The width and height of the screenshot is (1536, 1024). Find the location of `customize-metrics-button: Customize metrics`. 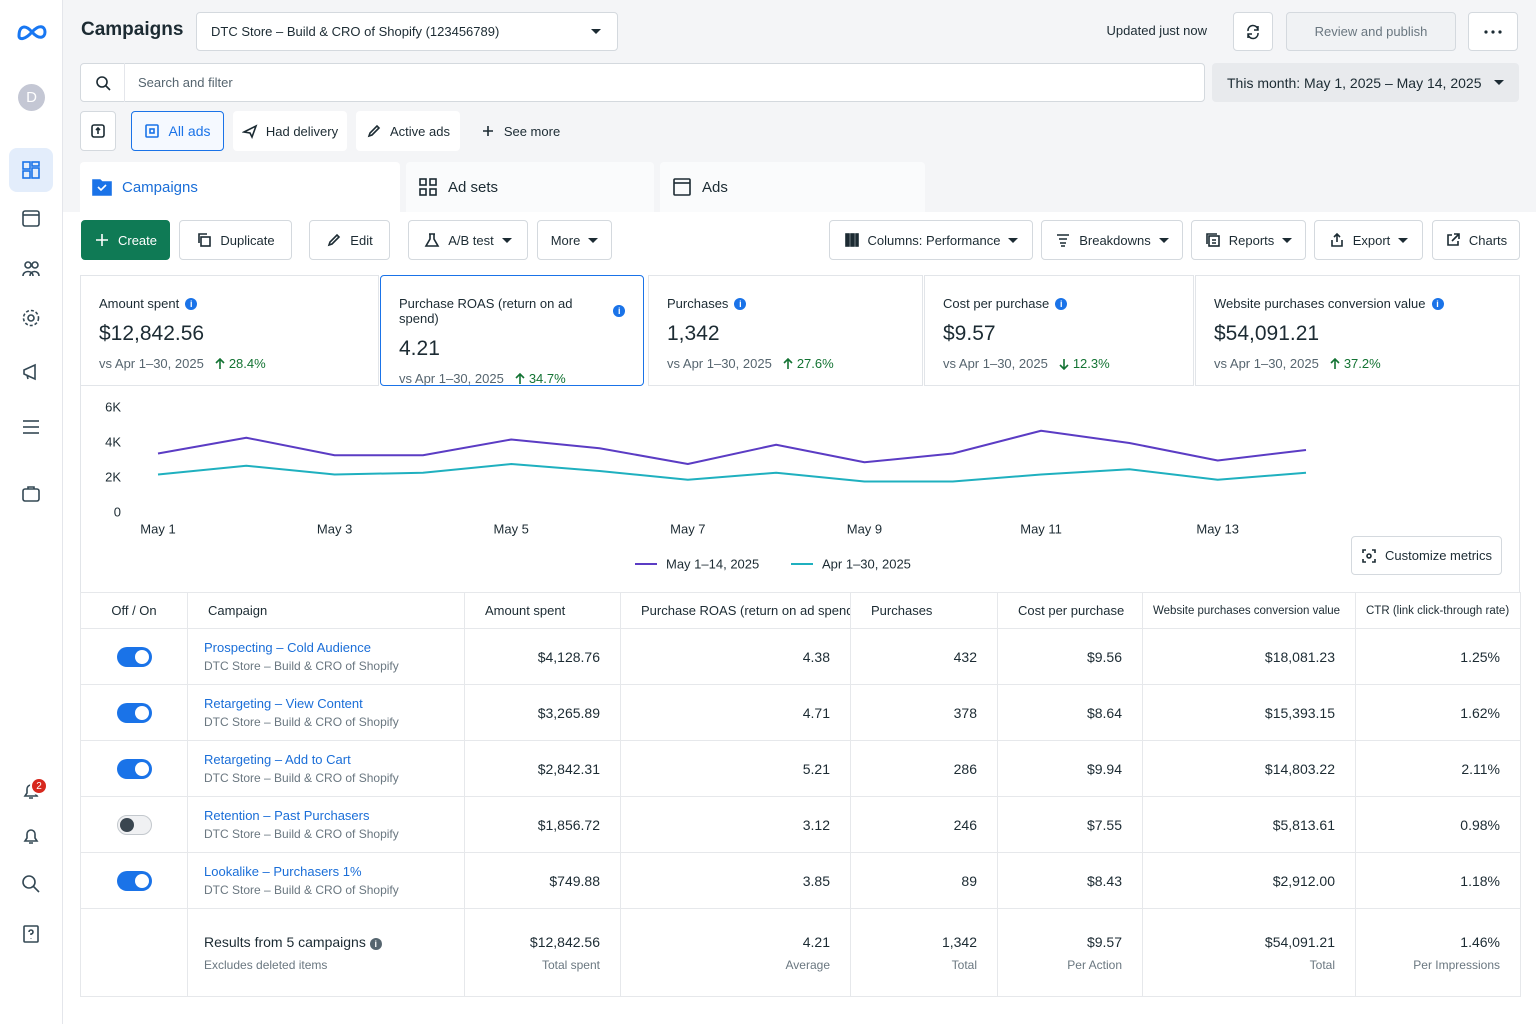

customize-metrics-button: Customize metrics is located at coordinates (1426, 555).